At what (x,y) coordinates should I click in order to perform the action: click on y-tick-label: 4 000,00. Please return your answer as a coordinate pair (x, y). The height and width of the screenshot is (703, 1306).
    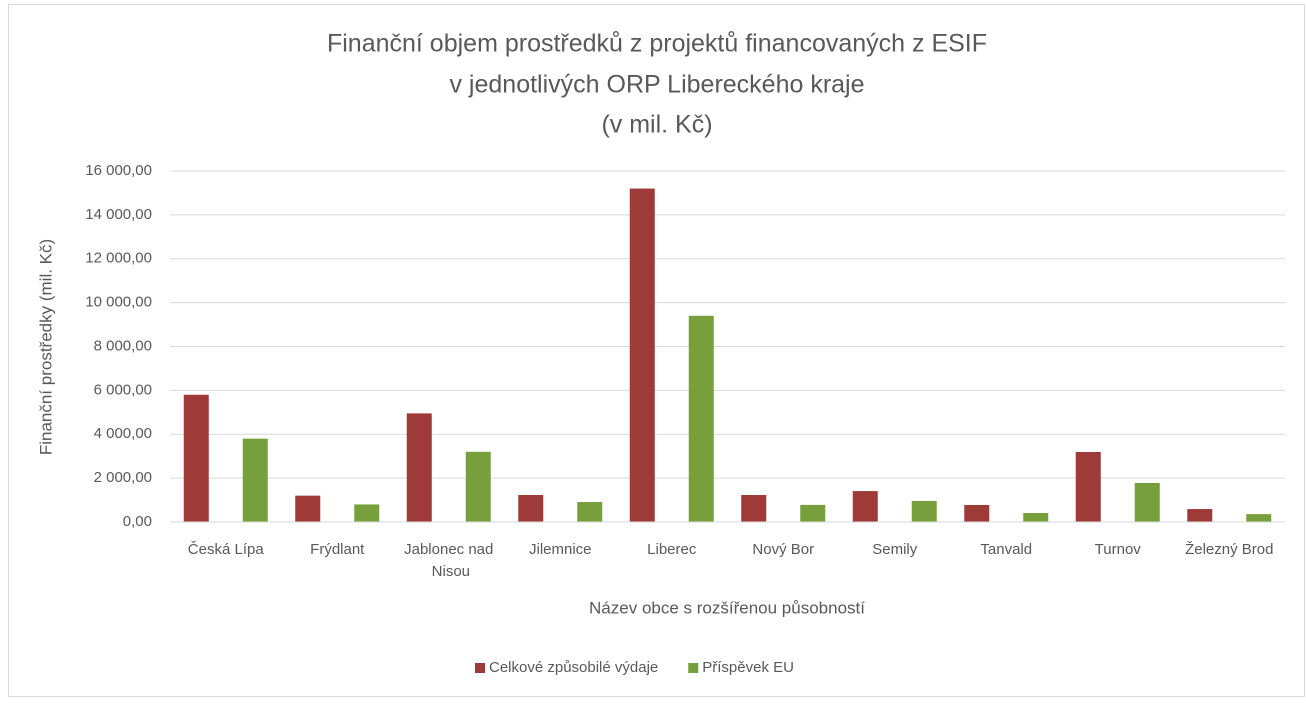
    Looking at the image, I should click on (123, 433).